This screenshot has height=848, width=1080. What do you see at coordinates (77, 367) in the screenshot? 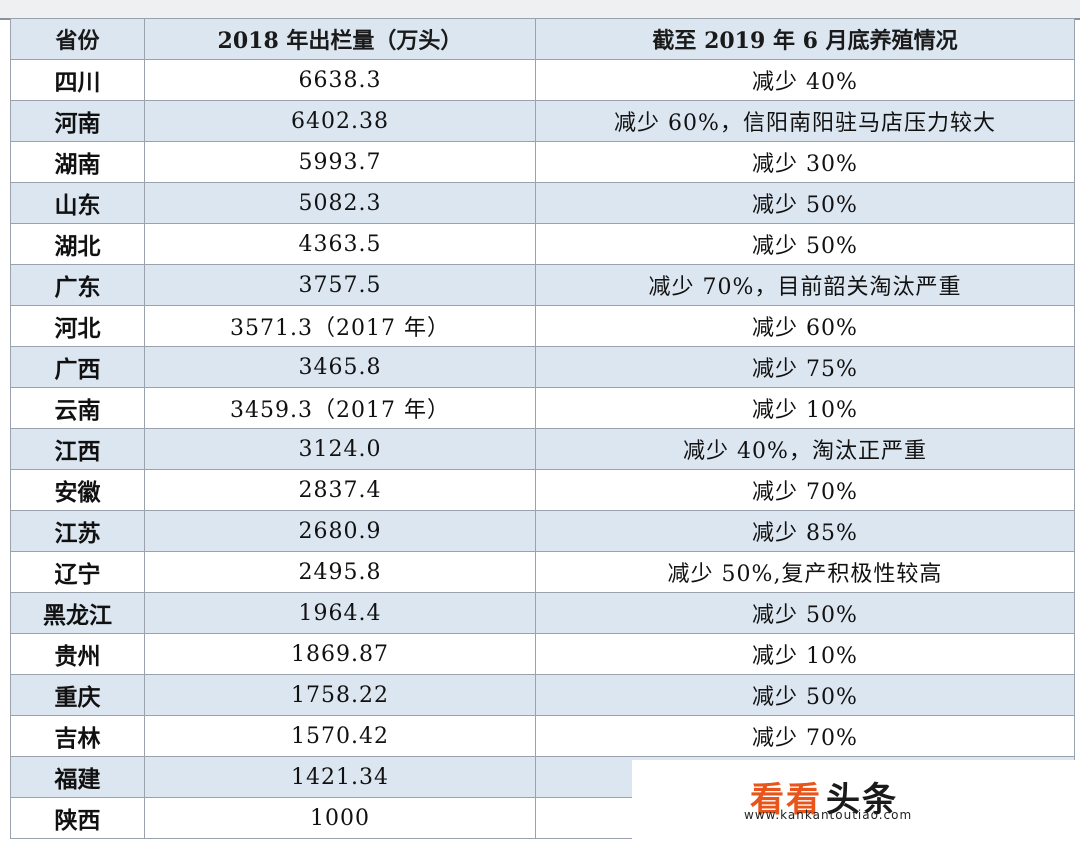
I see `province-cell: 广西` at bounding box center [77, 367].